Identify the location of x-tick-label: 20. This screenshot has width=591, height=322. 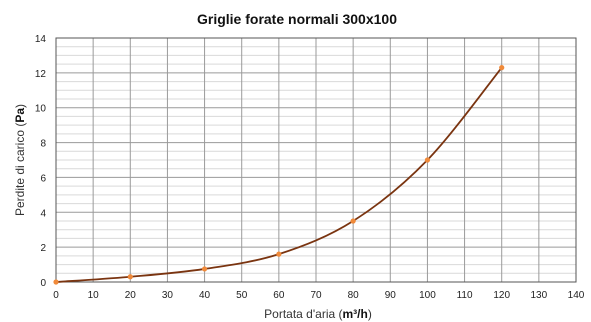
(131, 295).